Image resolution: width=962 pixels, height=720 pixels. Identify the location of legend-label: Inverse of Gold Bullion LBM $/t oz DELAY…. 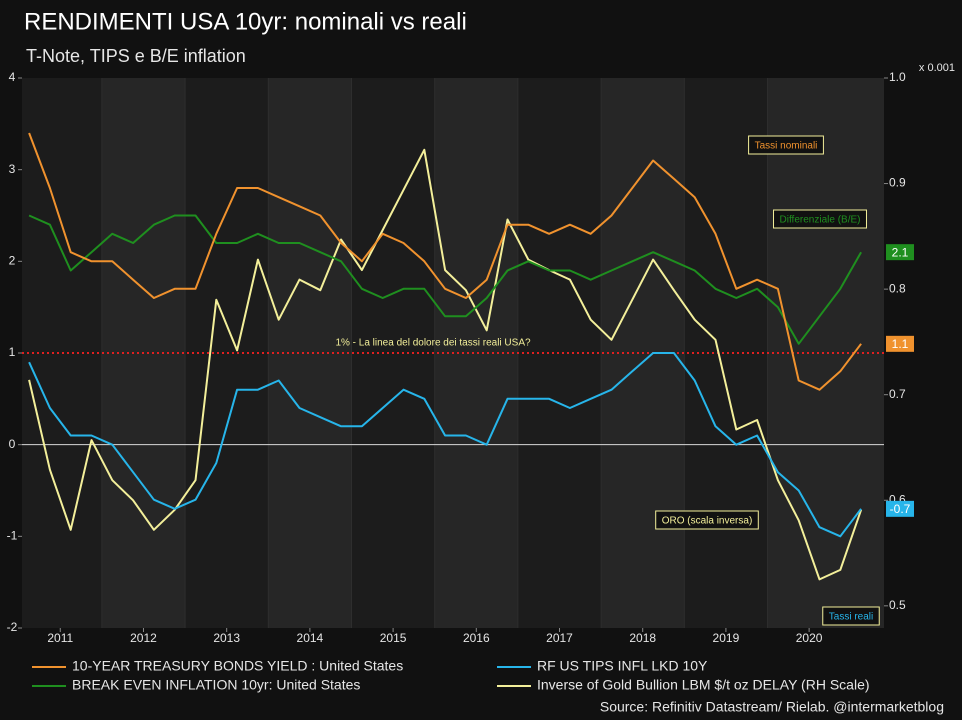
(703, 685).